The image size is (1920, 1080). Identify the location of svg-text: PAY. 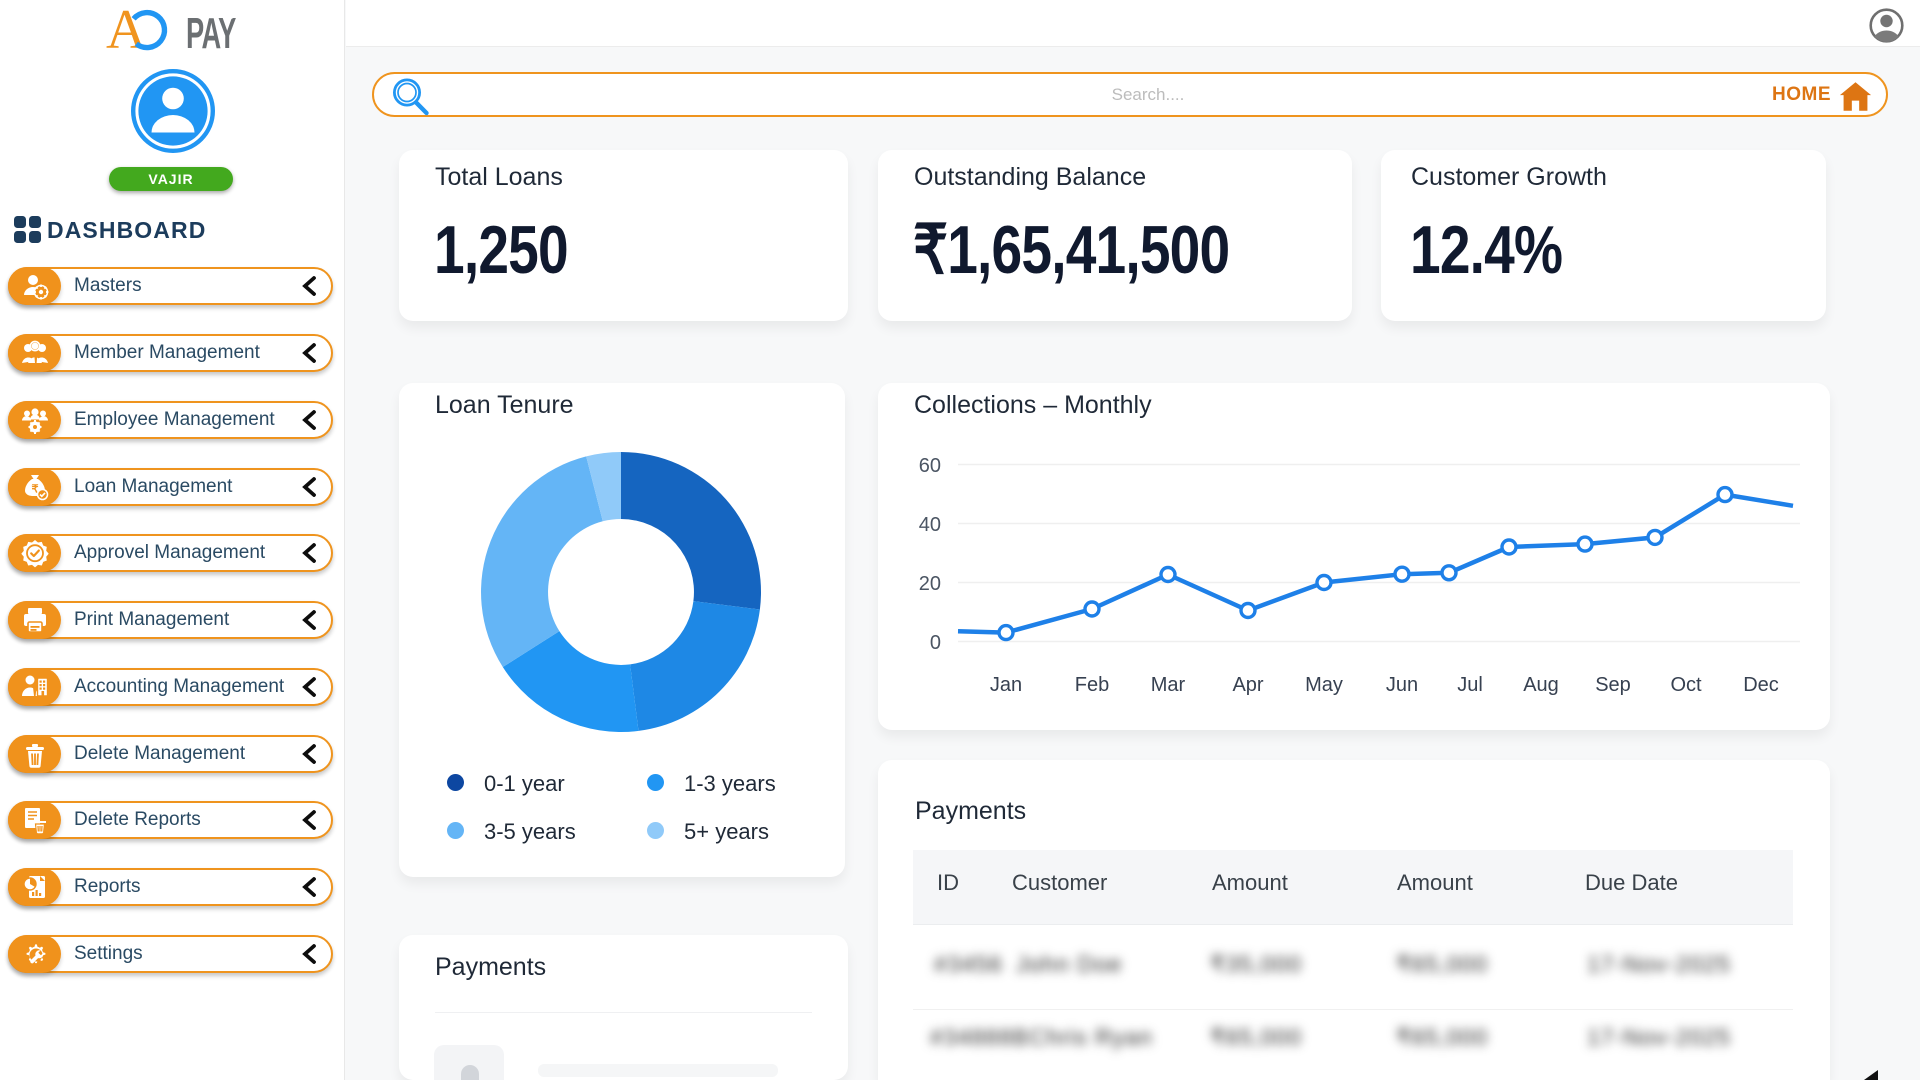
(211, 32).